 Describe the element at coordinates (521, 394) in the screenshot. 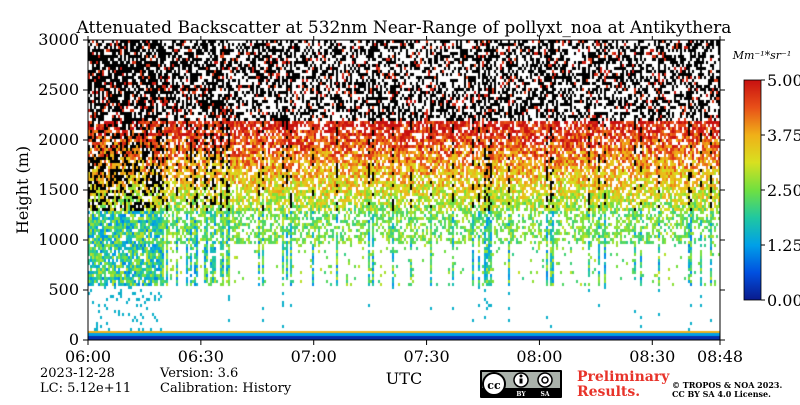

I see `badge-by-label: BY` at that location.